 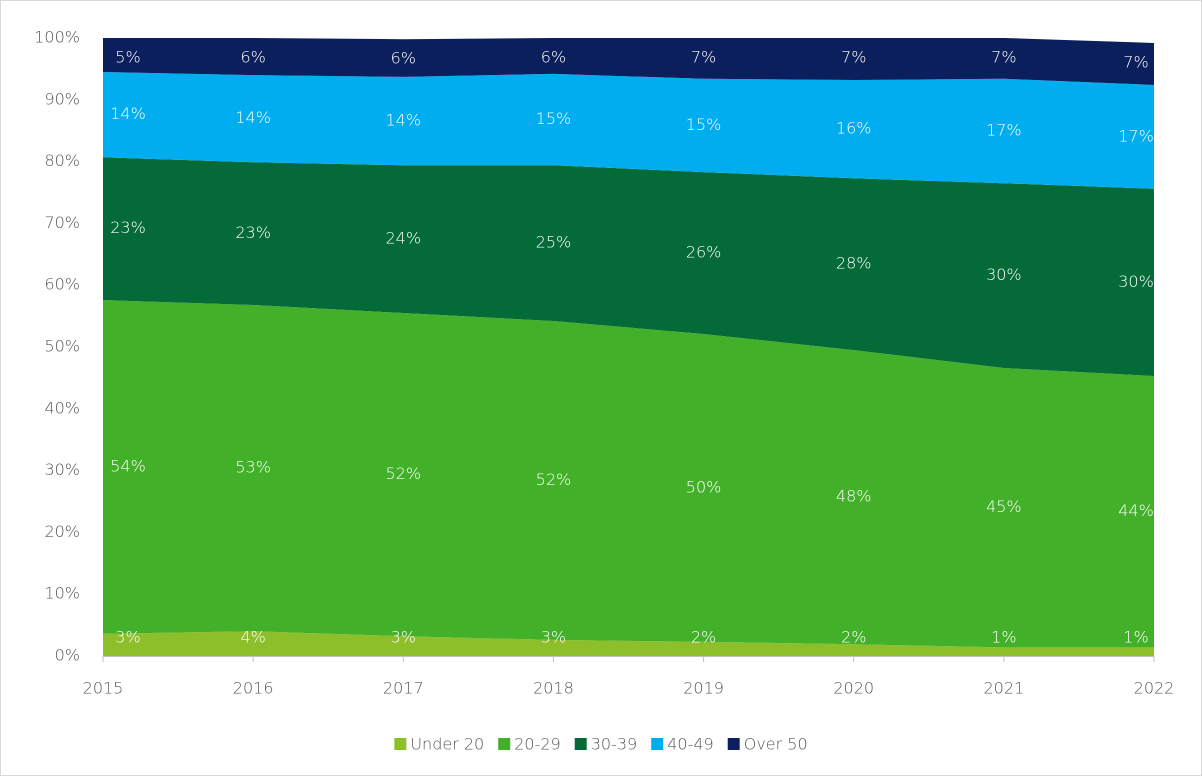 I want to click on data-label: 16%, so click(x=854, y=128).